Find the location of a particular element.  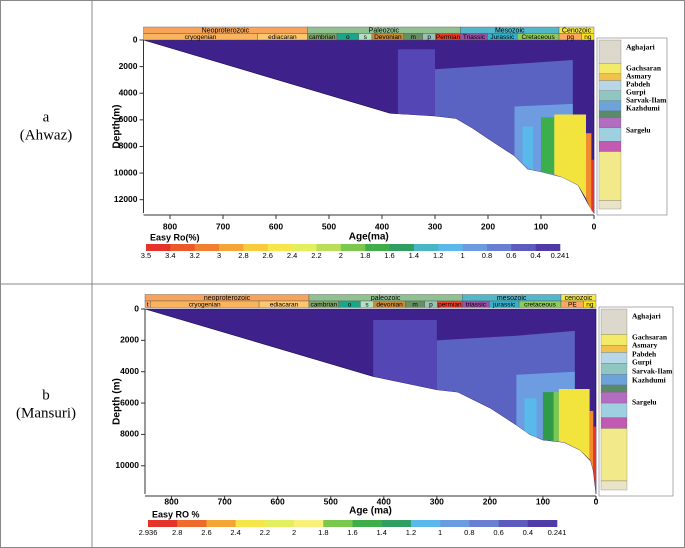

colorbar-title: Easy RO % is located at coordinates (176, 514).